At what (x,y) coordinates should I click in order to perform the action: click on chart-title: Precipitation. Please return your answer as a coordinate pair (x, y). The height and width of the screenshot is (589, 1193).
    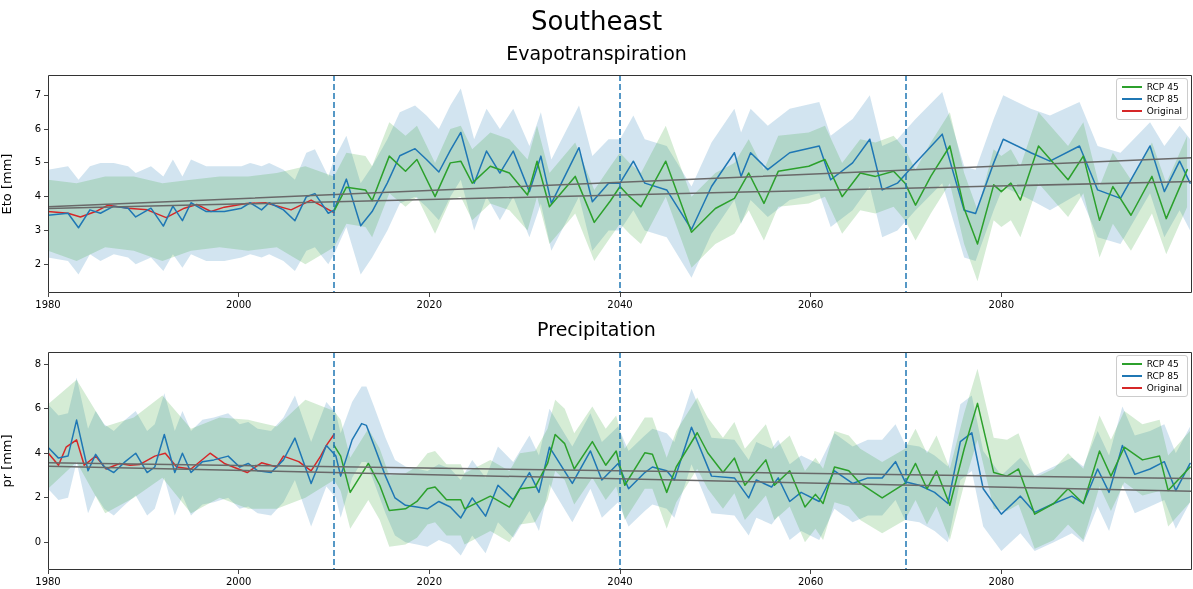
    Looking at the image, I should click on (596, 329).